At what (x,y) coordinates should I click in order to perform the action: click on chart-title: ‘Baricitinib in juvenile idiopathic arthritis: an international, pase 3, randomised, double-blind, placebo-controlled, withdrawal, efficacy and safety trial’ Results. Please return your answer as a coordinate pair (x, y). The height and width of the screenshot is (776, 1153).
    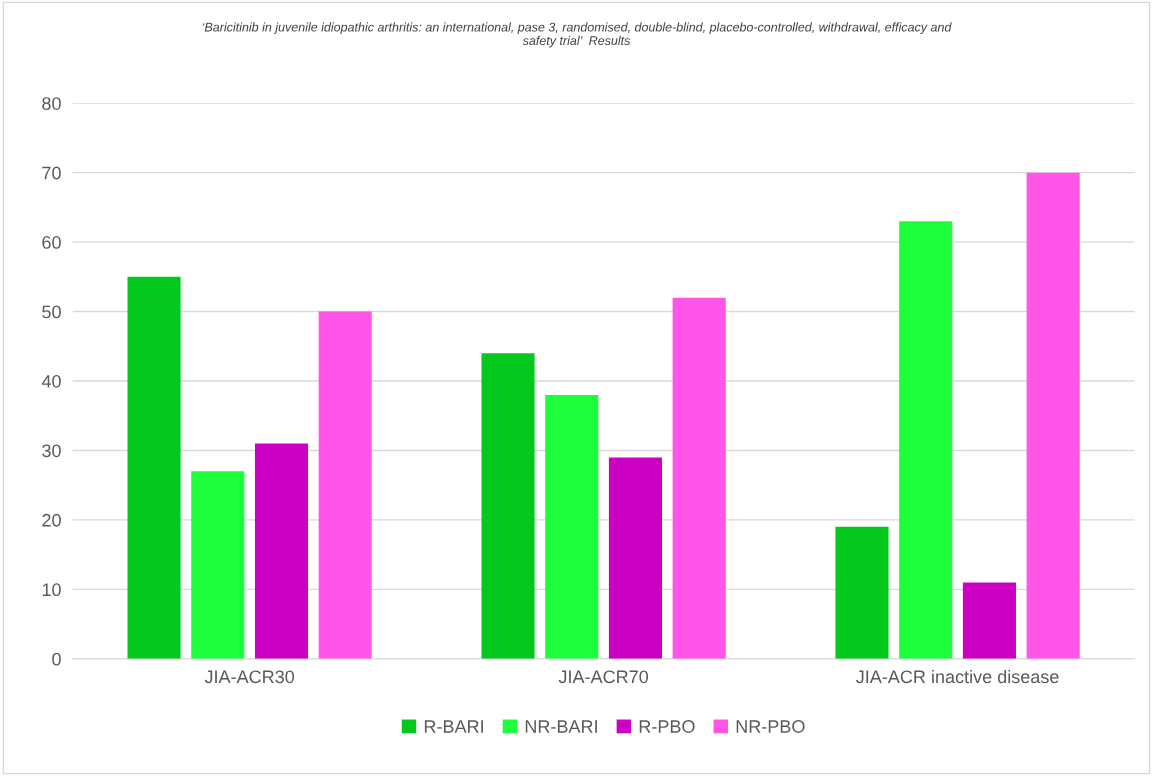
    Looking at the image, I should click on (577, 35).